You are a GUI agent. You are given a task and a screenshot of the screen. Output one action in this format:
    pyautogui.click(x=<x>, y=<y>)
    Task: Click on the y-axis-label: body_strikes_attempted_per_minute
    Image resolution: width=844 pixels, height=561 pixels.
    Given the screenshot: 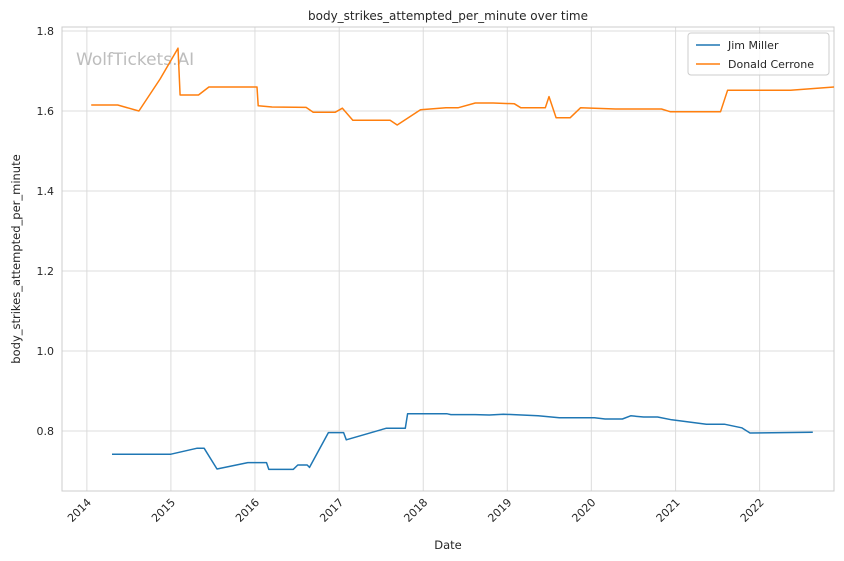 What is the action you would take?
    pyautogui.click(x=16, y=258)
    